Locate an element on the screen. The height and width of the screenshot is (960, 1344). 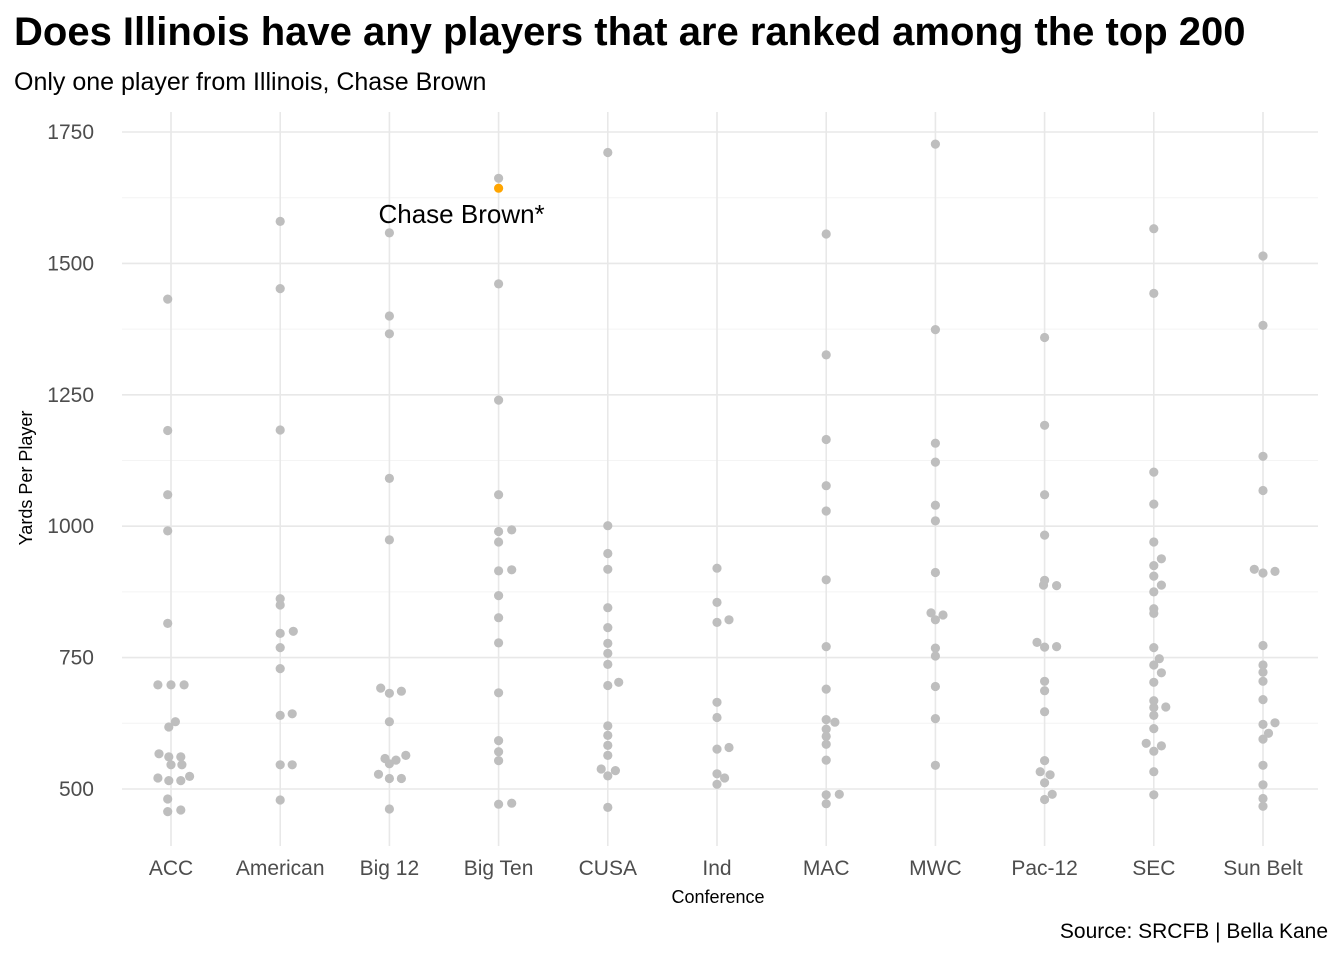
x-tick-label: ACC is located at coordinates (171, 868).